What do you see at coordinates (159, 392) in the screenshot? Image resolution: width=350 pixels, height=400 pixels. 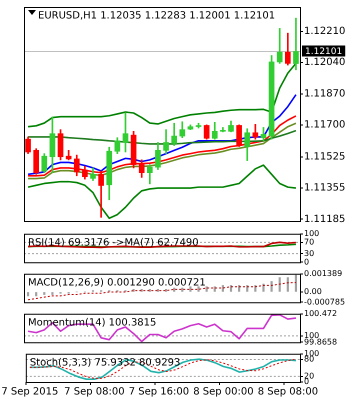 I see `x-tick-label: 7 Sep 16:00` at bounding box center [159, 392].